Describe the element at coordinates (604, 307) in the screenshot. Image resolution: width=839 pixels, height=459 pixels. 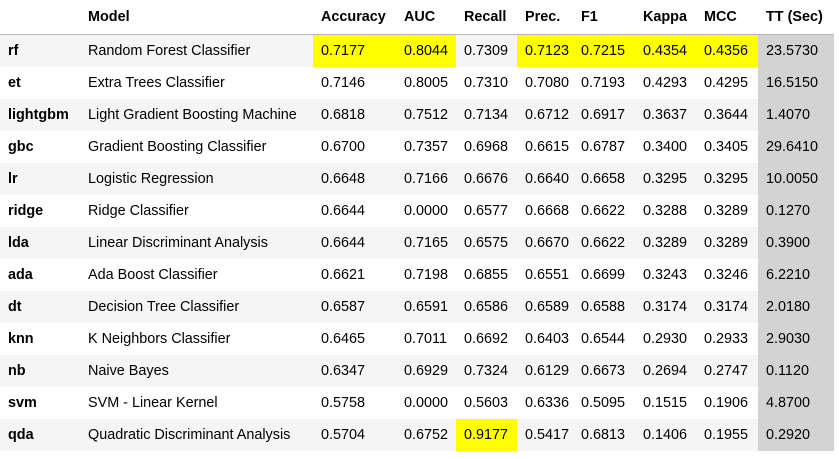
I see `f1-cell: 0.6588` at that location.